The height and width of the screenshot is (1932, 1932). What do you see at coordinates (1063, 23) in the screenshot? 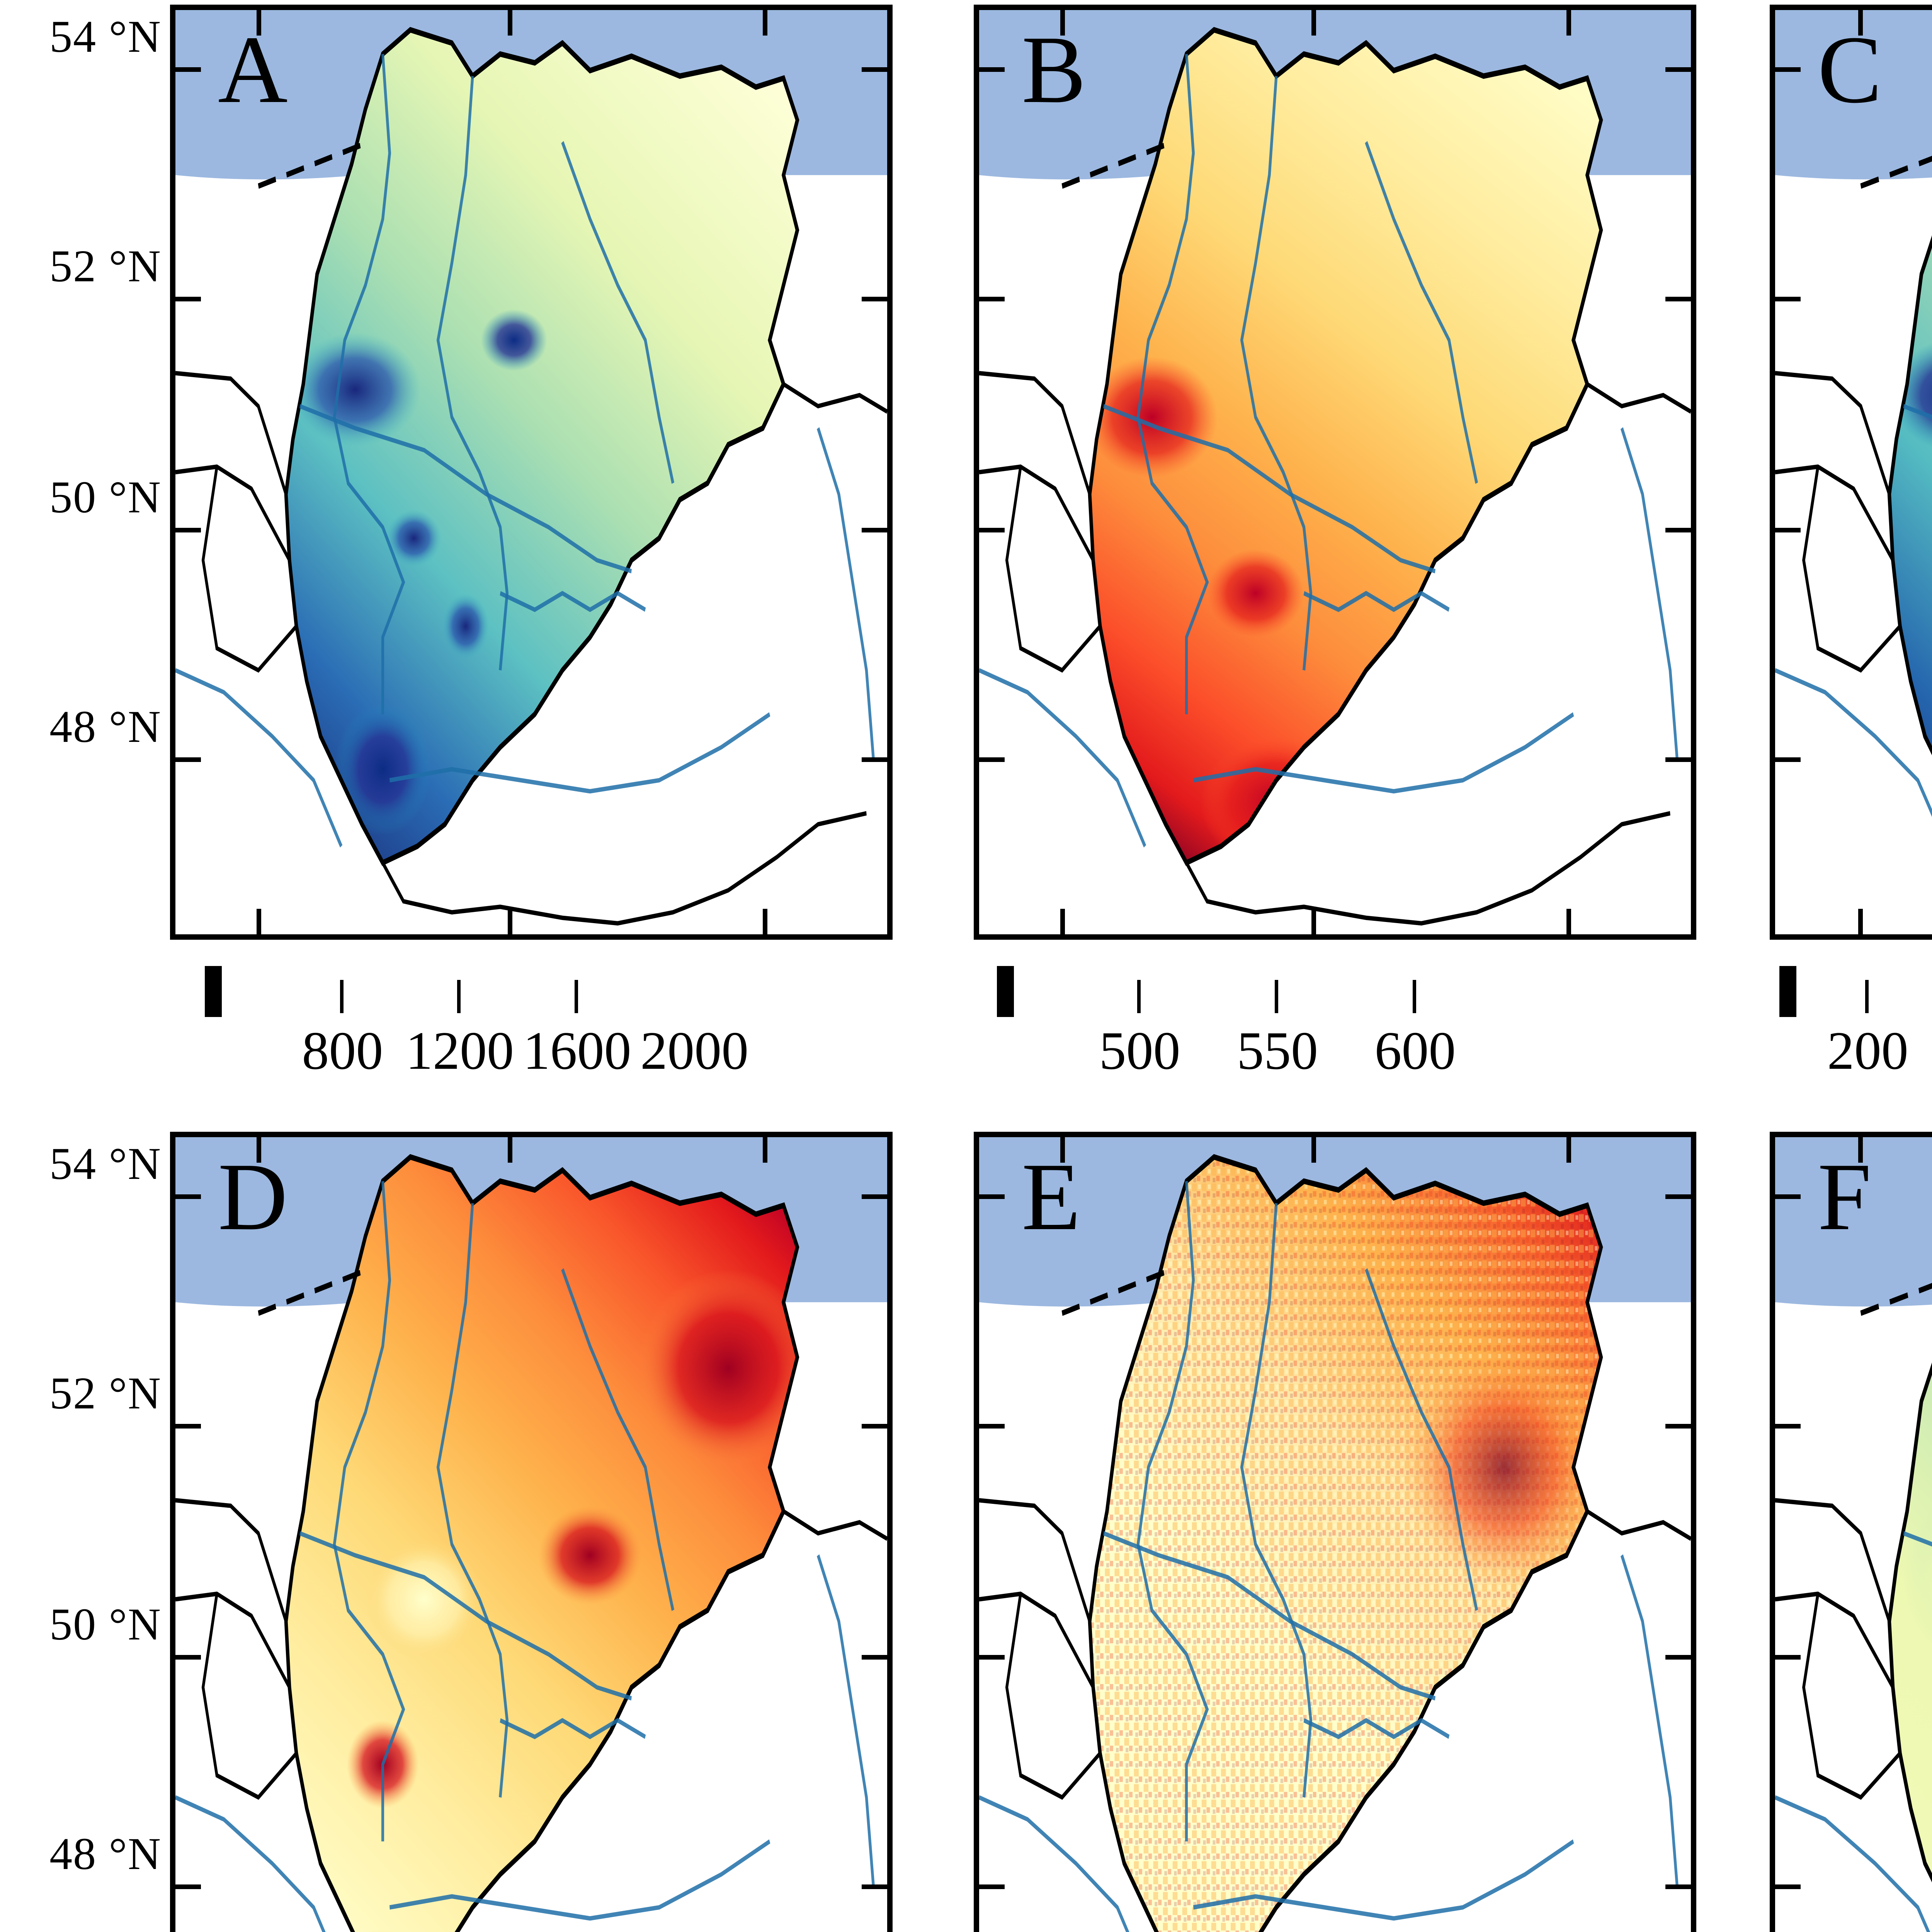
I see `tick-lon-6-b` at bounding box center [1063, 23].